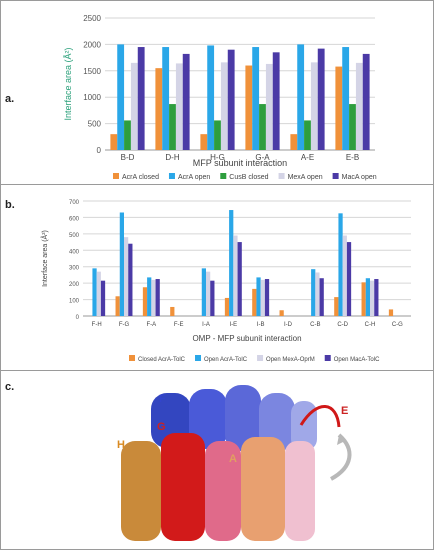 Image resolution: width=434 pixels, height=550 pixels. Describe the element at coordinates (74, 203) in the screenshot. I see `y-tick-label: 700` at that location.